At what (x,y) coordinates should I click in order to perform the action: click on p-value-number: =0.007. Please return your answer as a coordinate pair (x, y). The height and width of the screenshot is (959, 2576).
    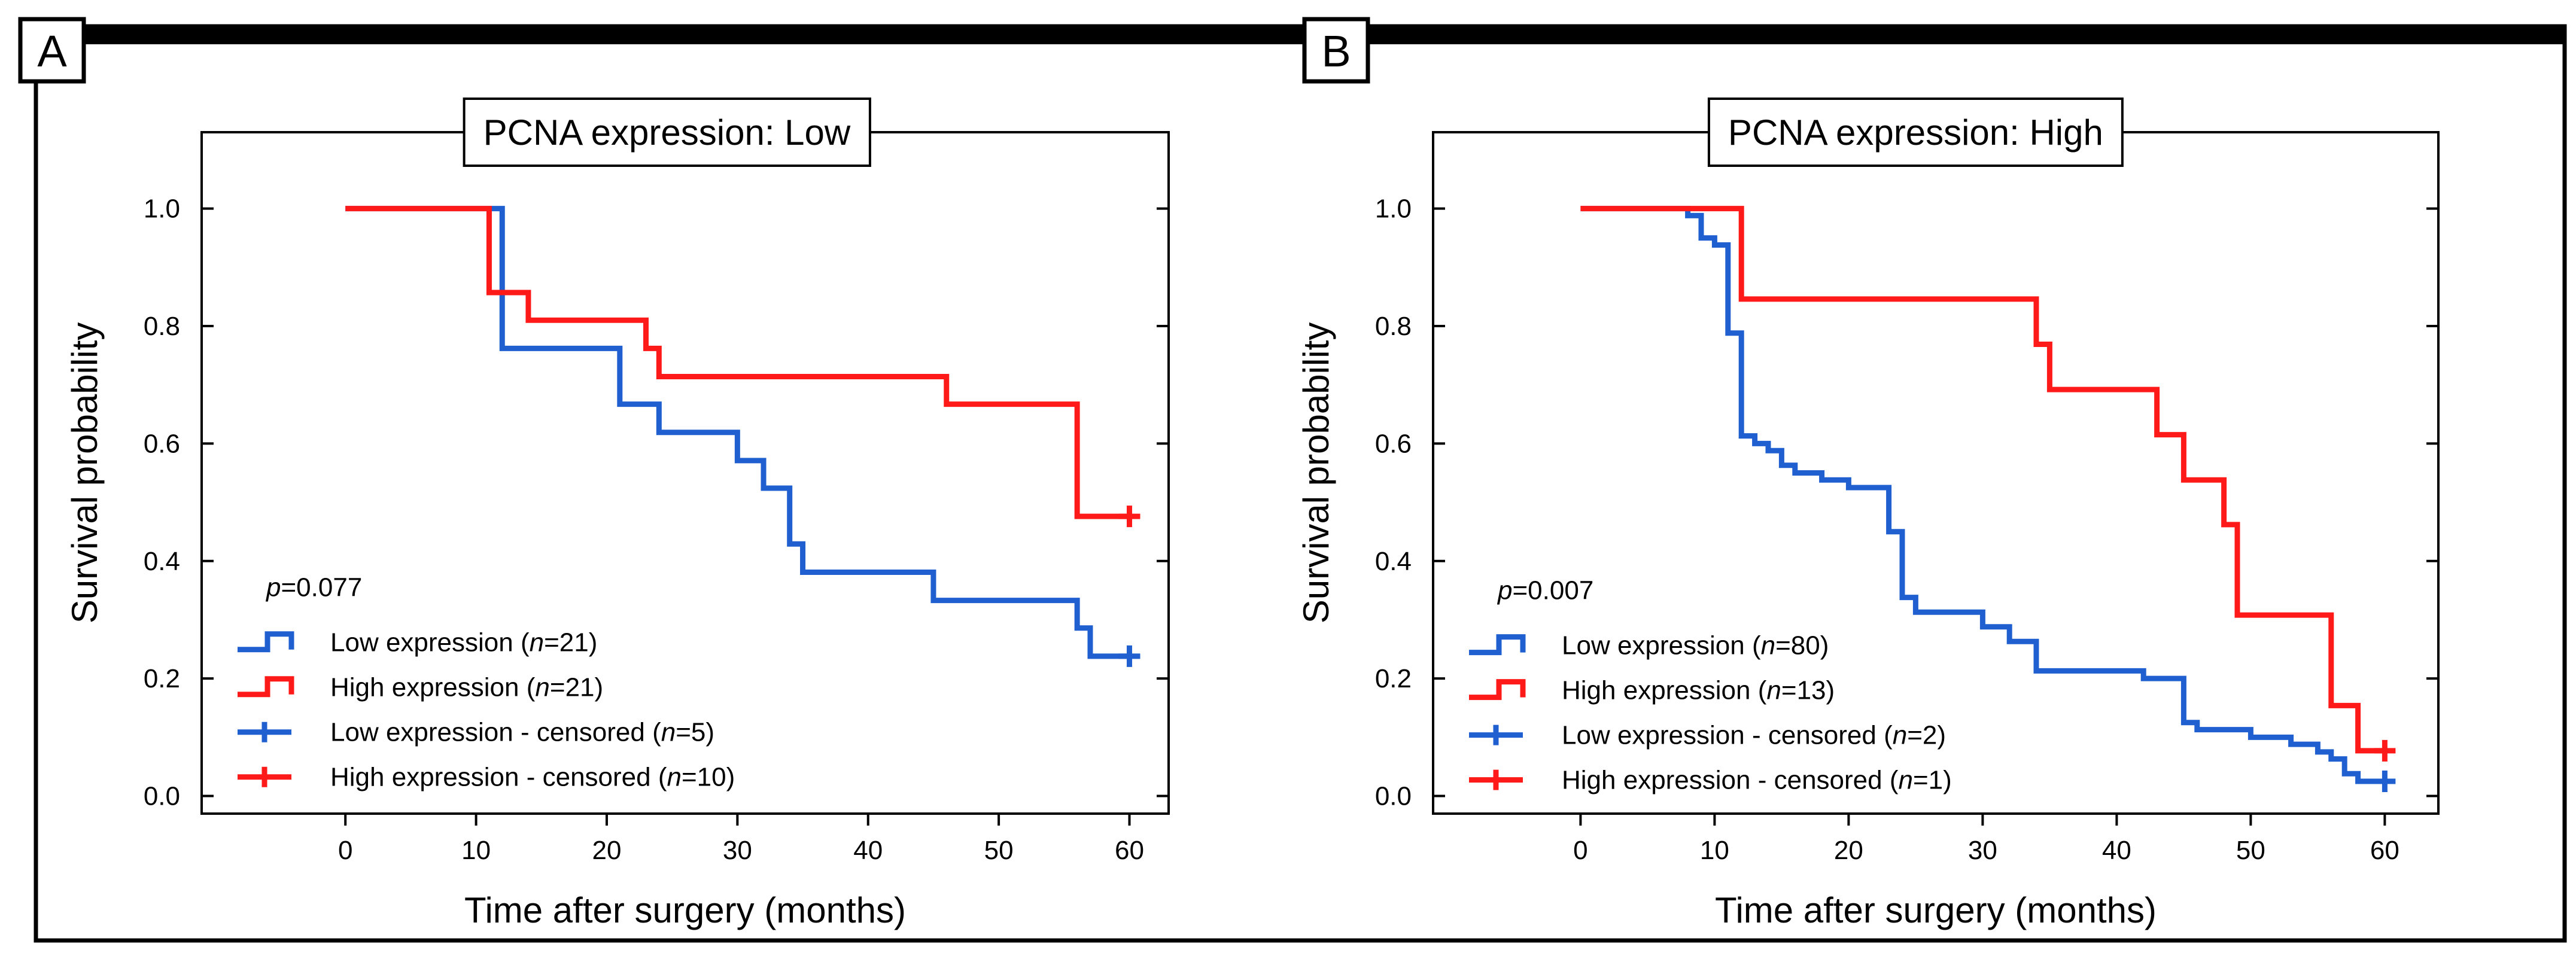
    Looking at the image, I should click on (1552, 590).